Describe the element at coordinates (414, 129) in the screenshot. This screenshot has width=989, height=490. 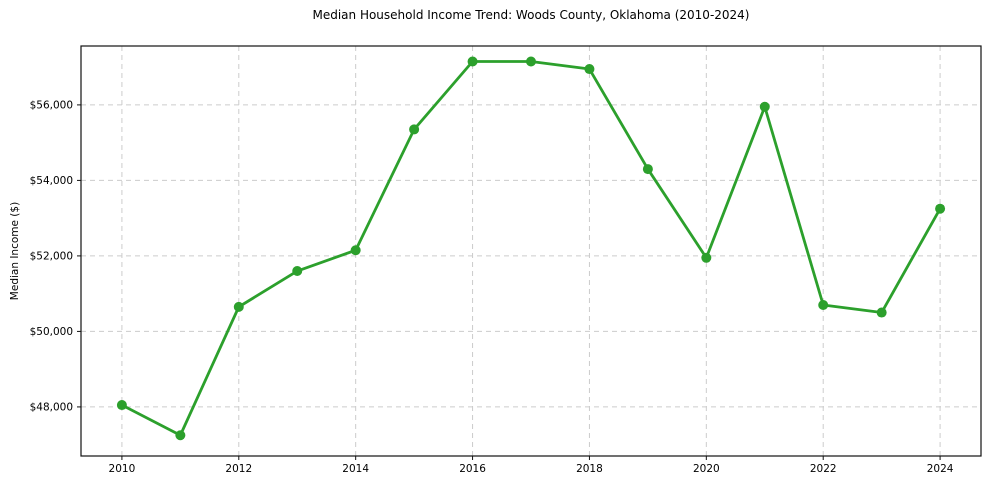
I see `data-point-2015` at that location.